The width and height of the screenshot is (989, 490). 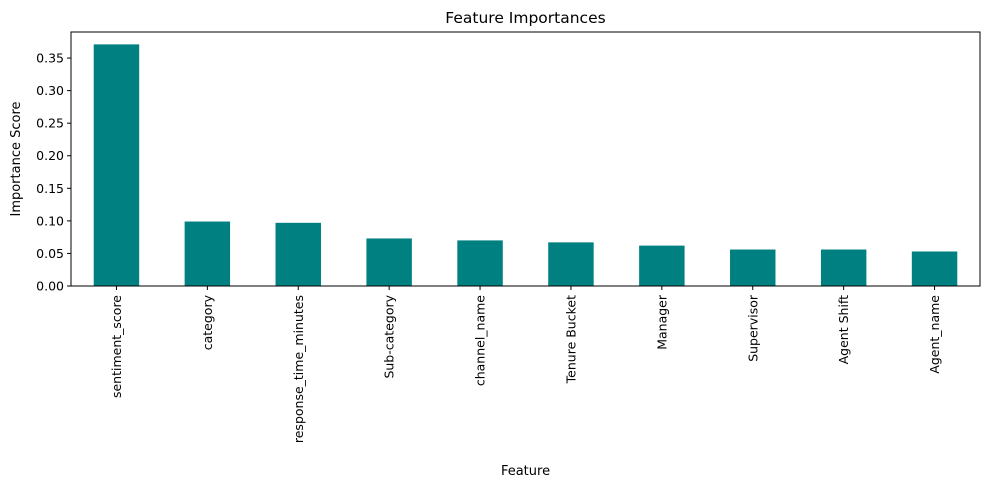 What do you see at coordinates (50, 58) in the screenshot?
I see `y-tick-label: 0.35` at bounding box center [50, 58].